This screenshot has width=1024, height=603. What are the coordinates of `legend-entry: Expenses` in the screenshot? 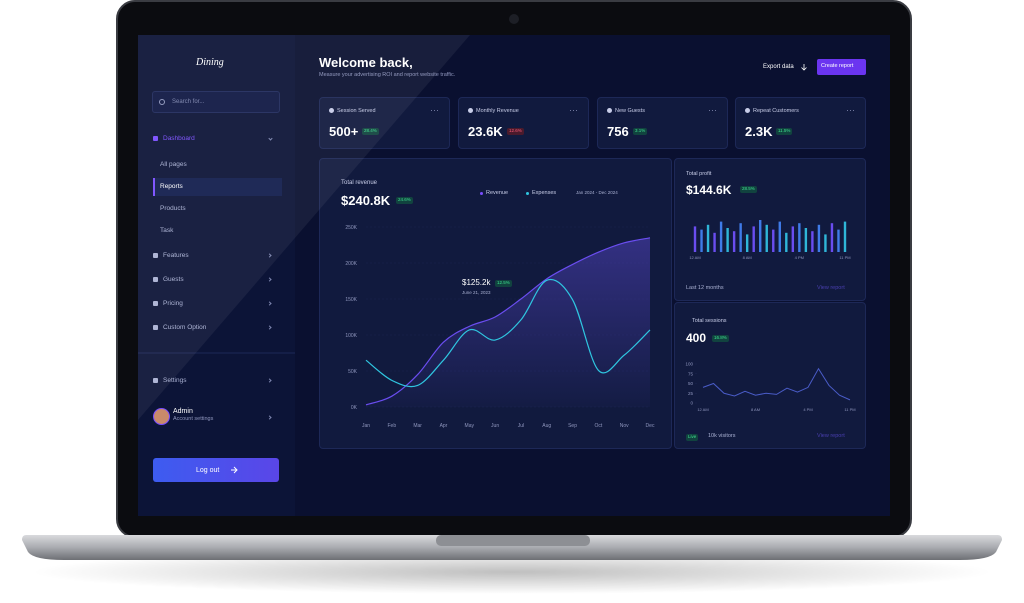 It's located at (544, 193).